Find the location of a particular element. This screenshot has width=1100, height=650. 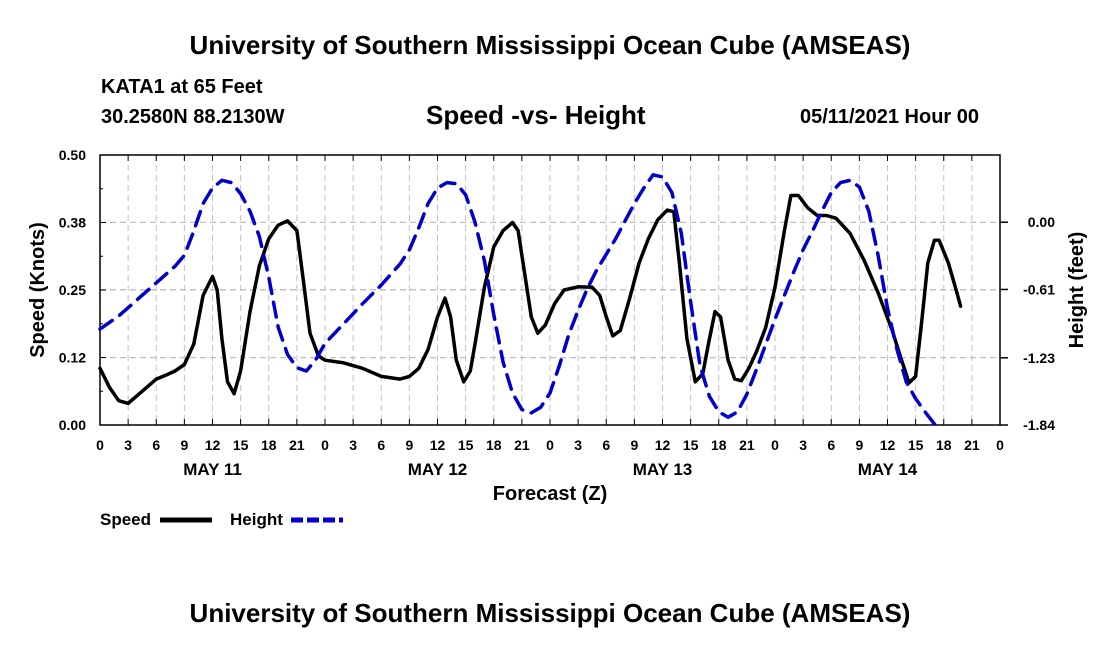

y-tick-label: 0.38 is located at coordinates (72, 223).